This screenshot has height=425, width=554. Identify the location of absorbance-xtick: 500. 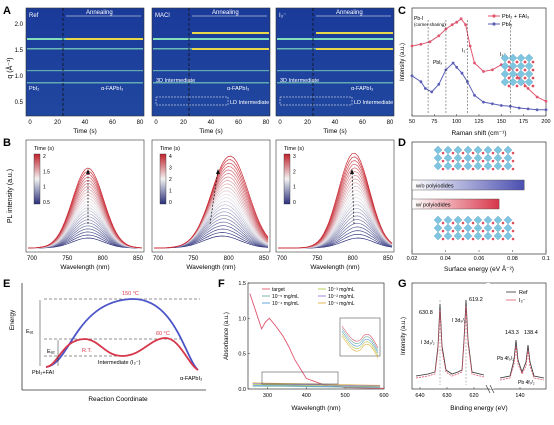
(345, 396).